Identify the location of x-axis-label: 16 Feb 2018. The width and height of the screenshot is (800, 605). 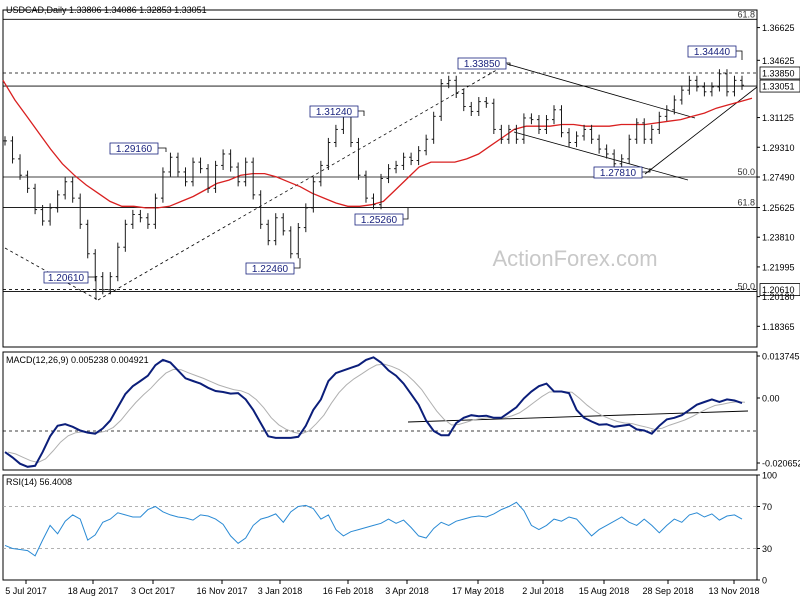
(348, 591).